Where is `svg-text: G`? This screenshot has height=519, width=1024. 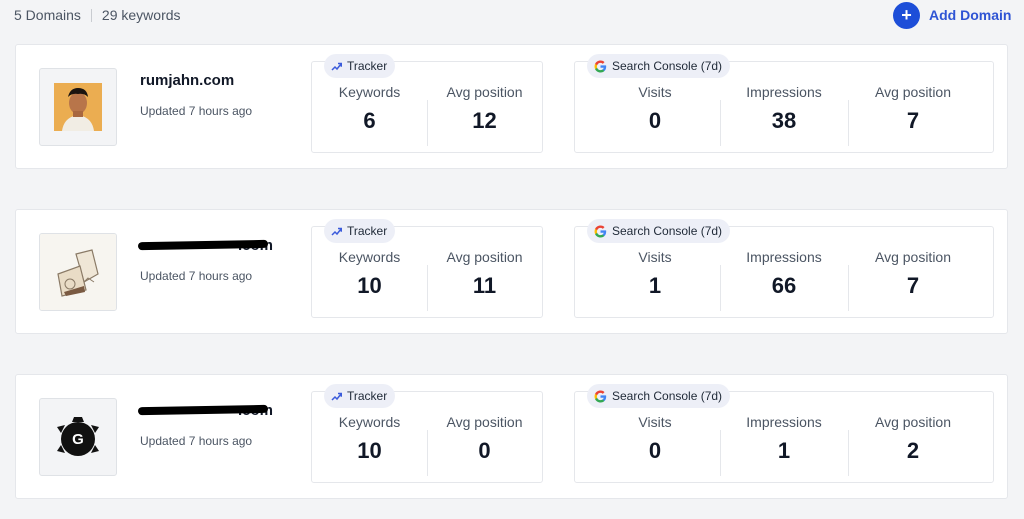
svg-text: G is located at coordinates (78, 439).